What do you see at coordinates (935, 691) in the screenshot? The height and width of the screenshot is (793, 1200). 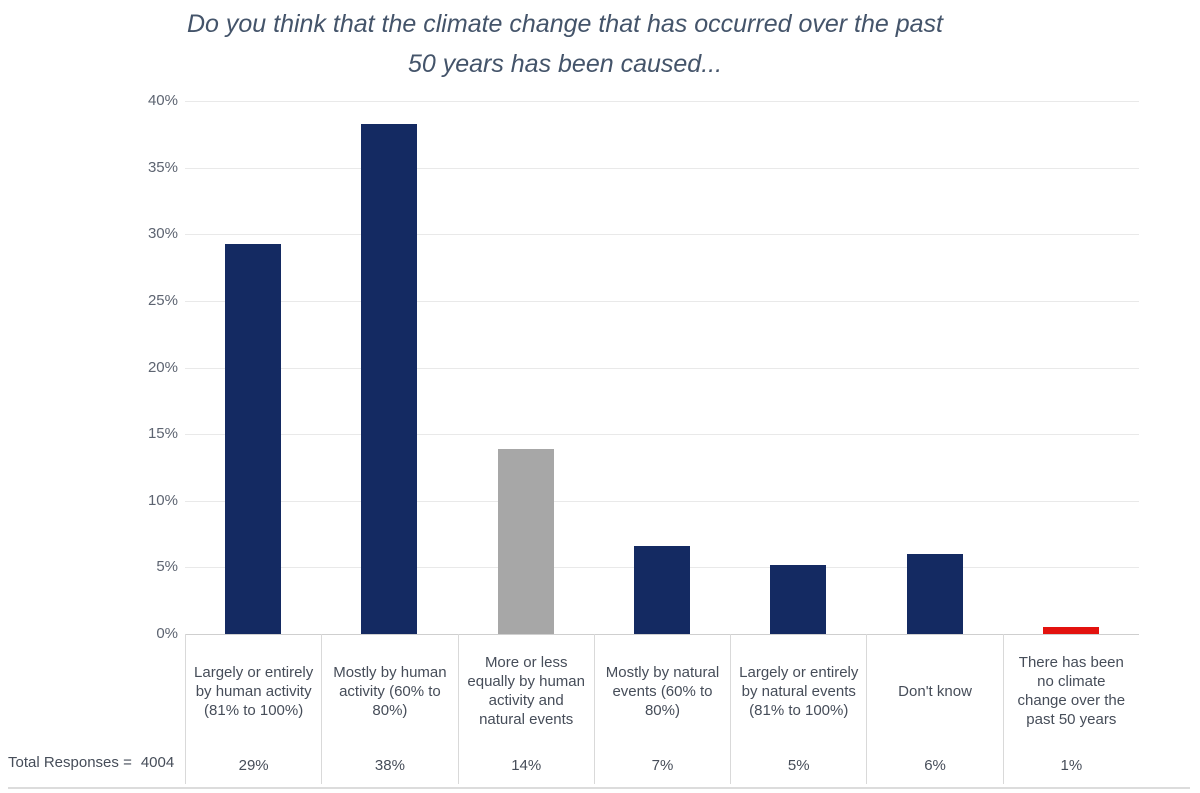 I see `category-label: Don't know` at bounding box center [935, 691].